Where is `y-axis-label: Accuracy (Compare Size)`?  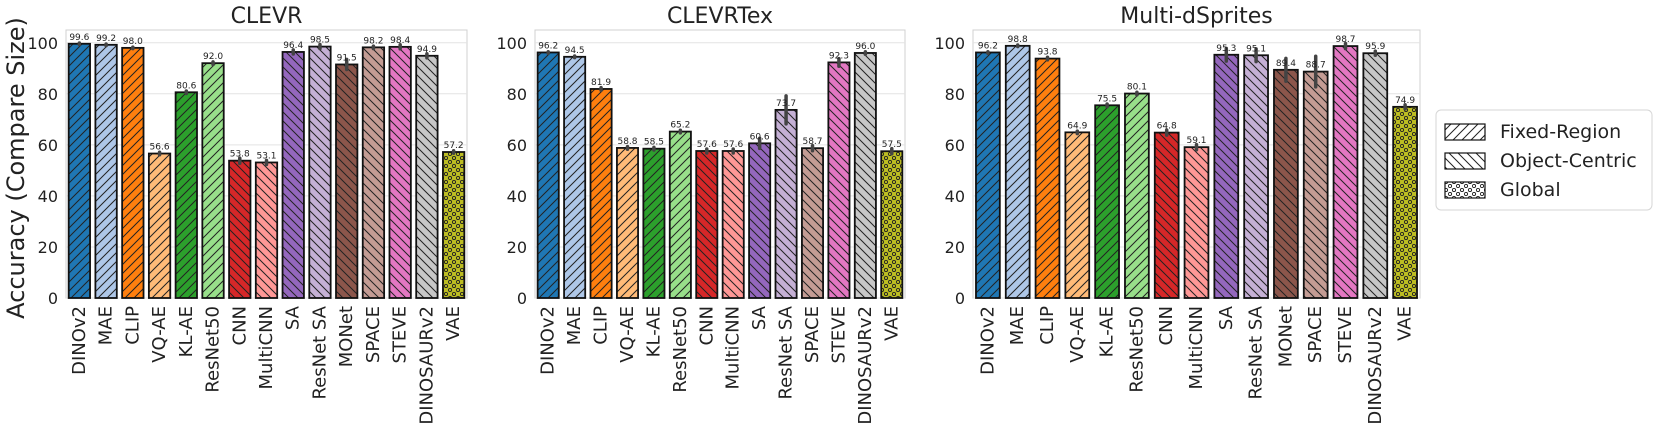 y-axis-label: Accuracy (Compare Size) is located at coordinates (16, 168).